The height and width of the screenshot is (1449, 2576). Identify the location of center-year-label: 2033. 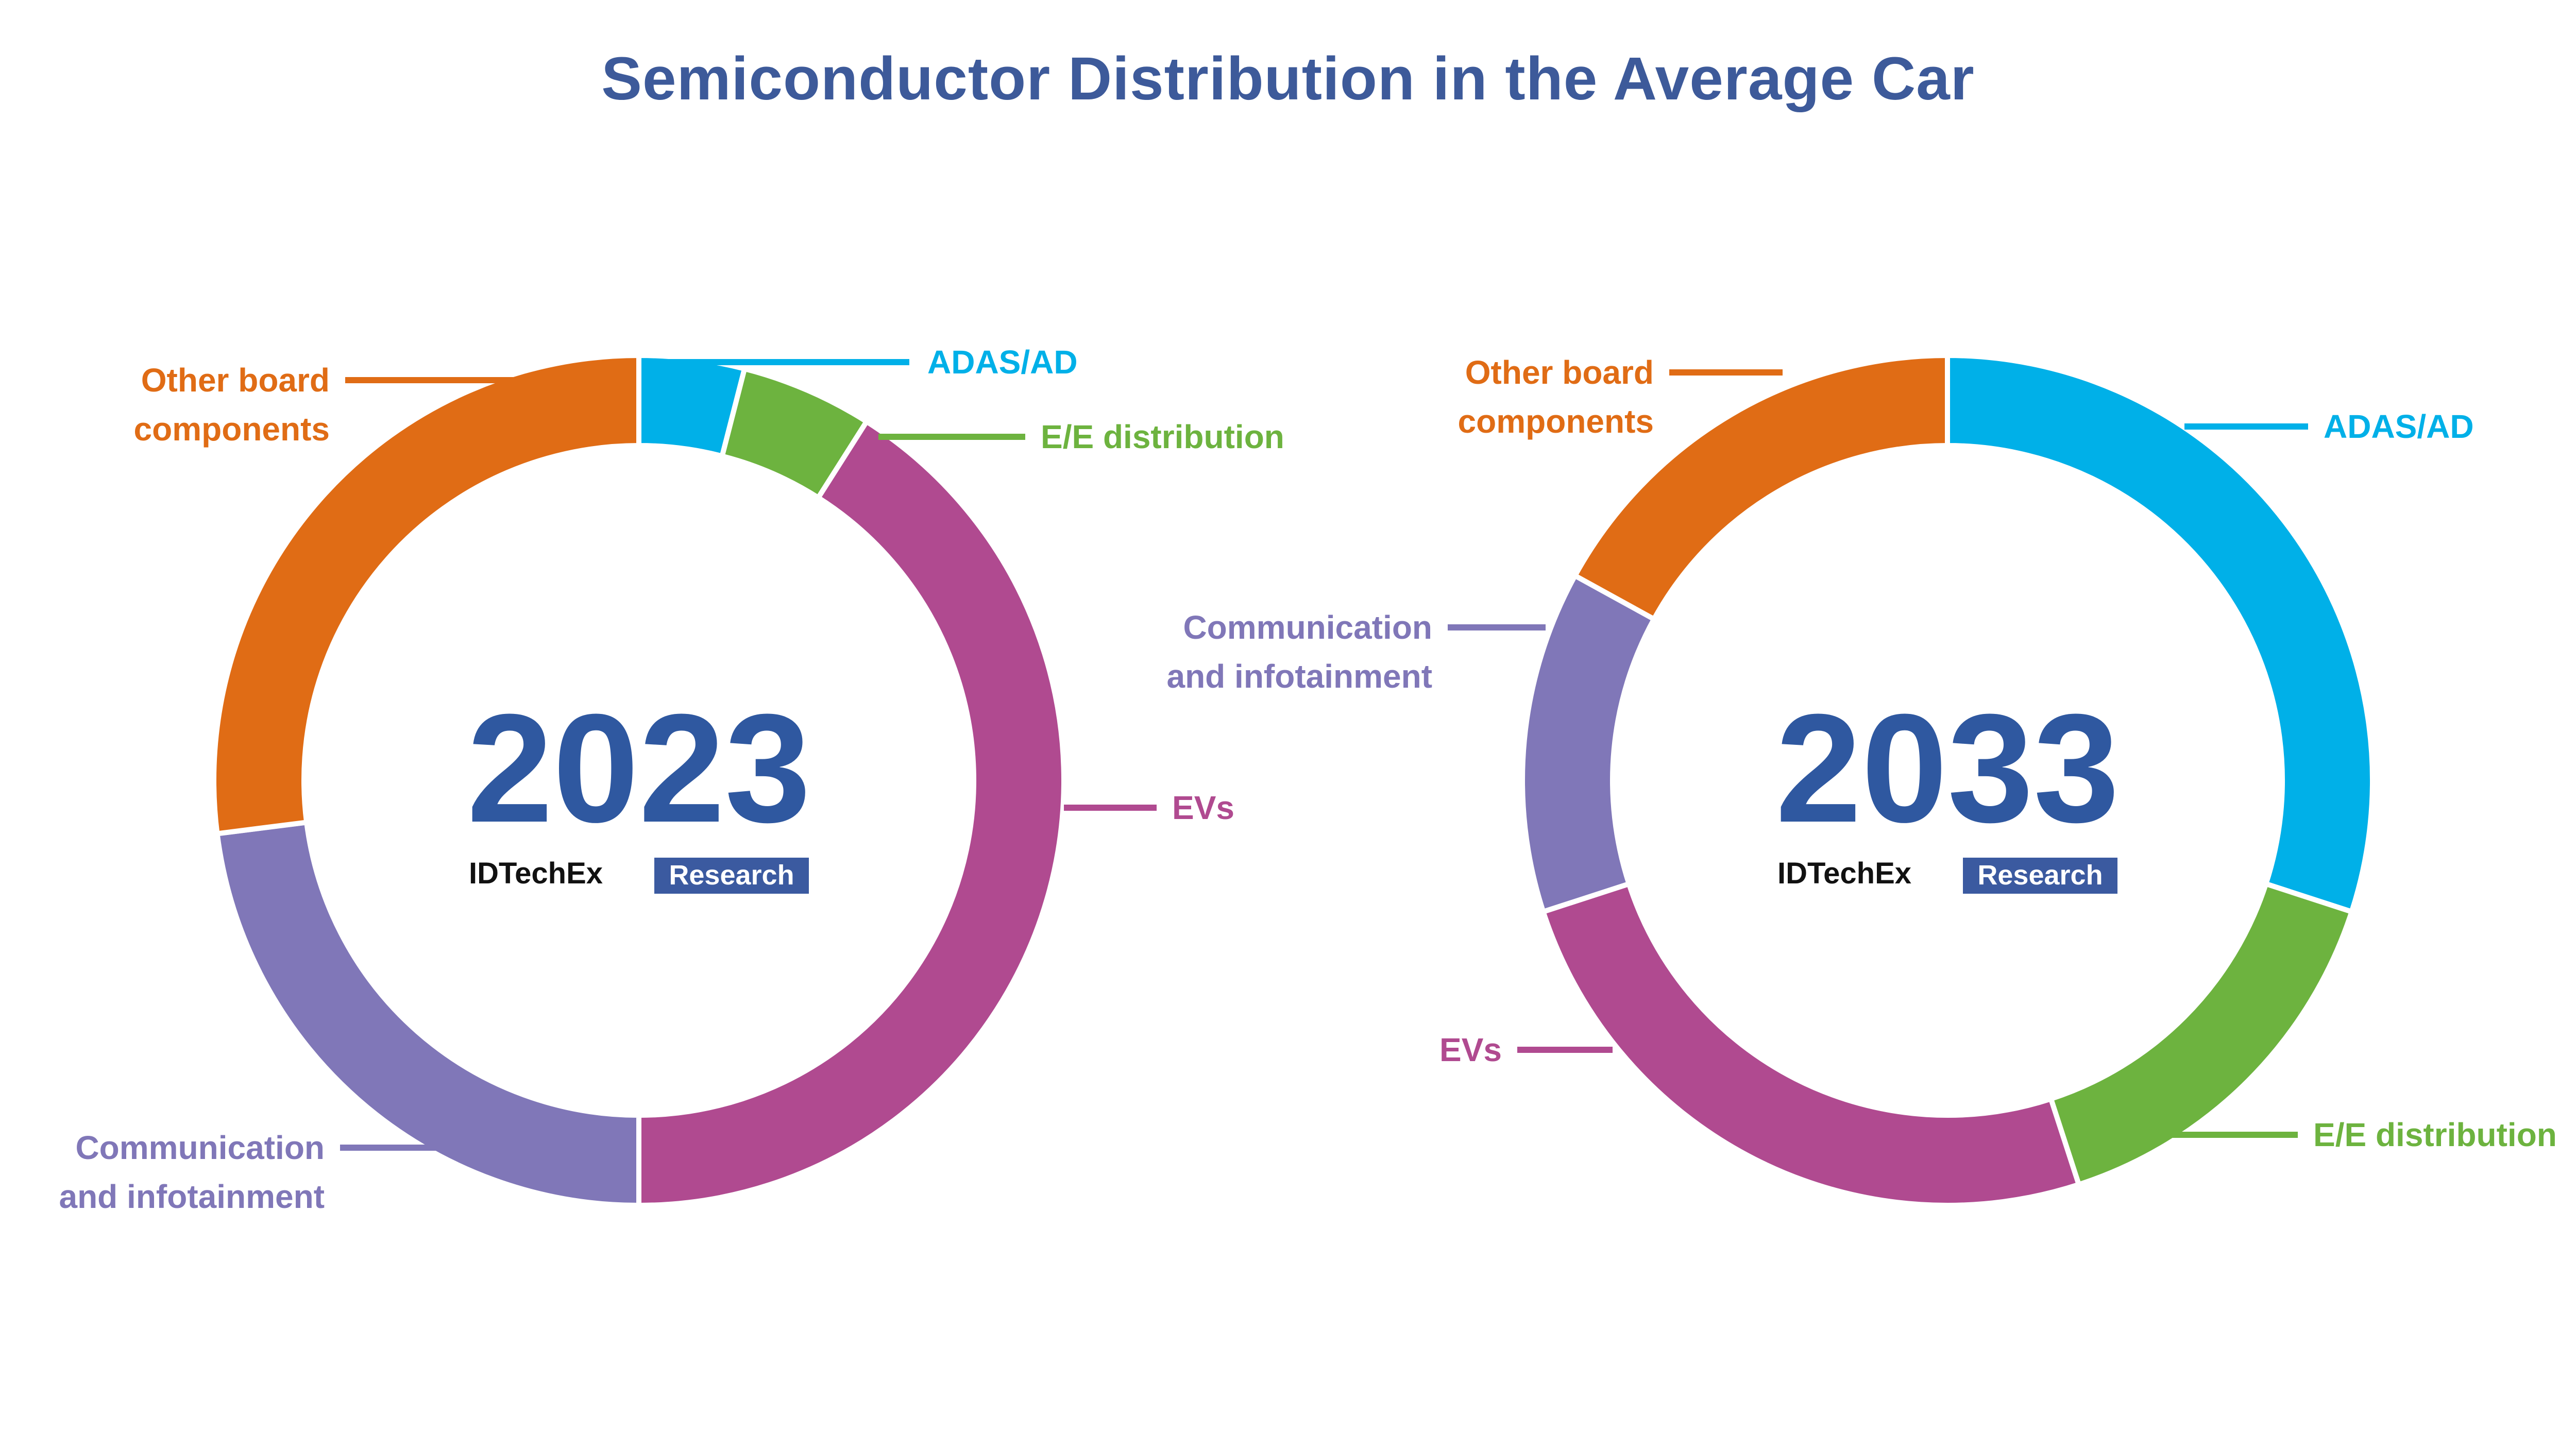
(1947, 768).